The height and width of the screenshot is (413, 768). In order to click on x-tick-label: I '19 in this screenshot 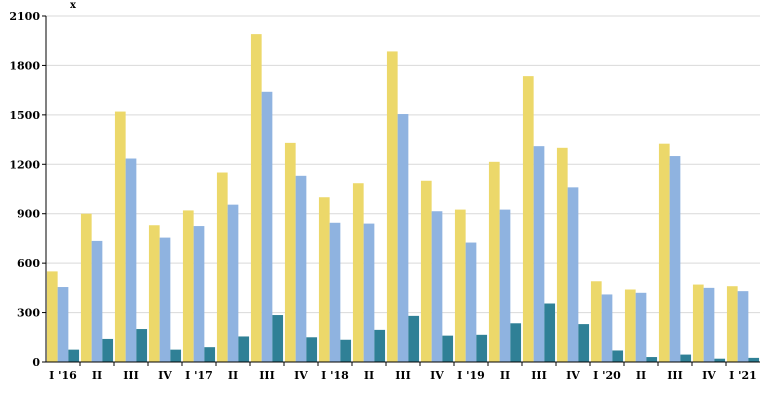, I will do `click(471, 375)`.